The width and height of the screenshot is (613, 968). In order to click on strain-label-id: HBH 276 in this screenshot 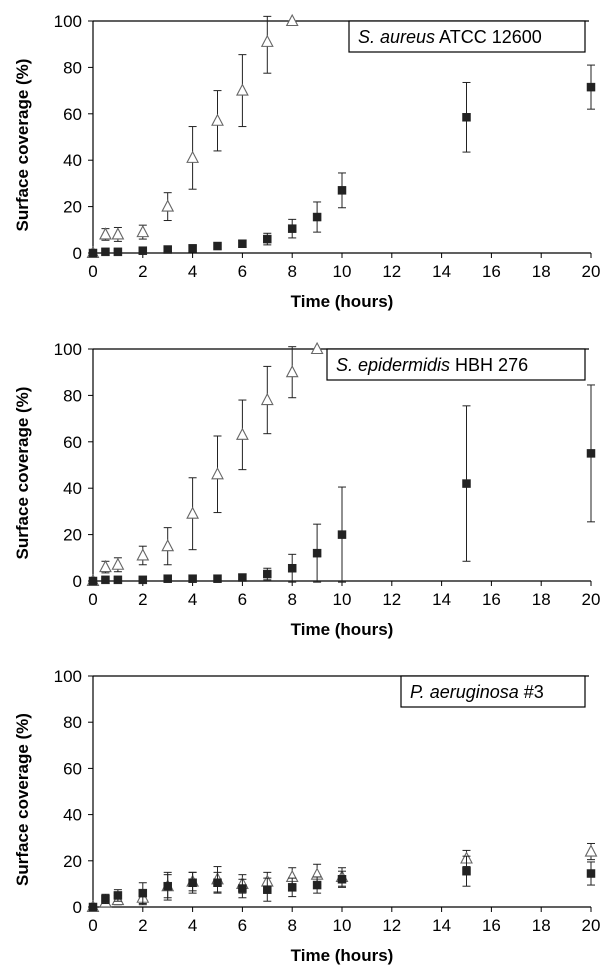, I will do `click(489, 365)`.